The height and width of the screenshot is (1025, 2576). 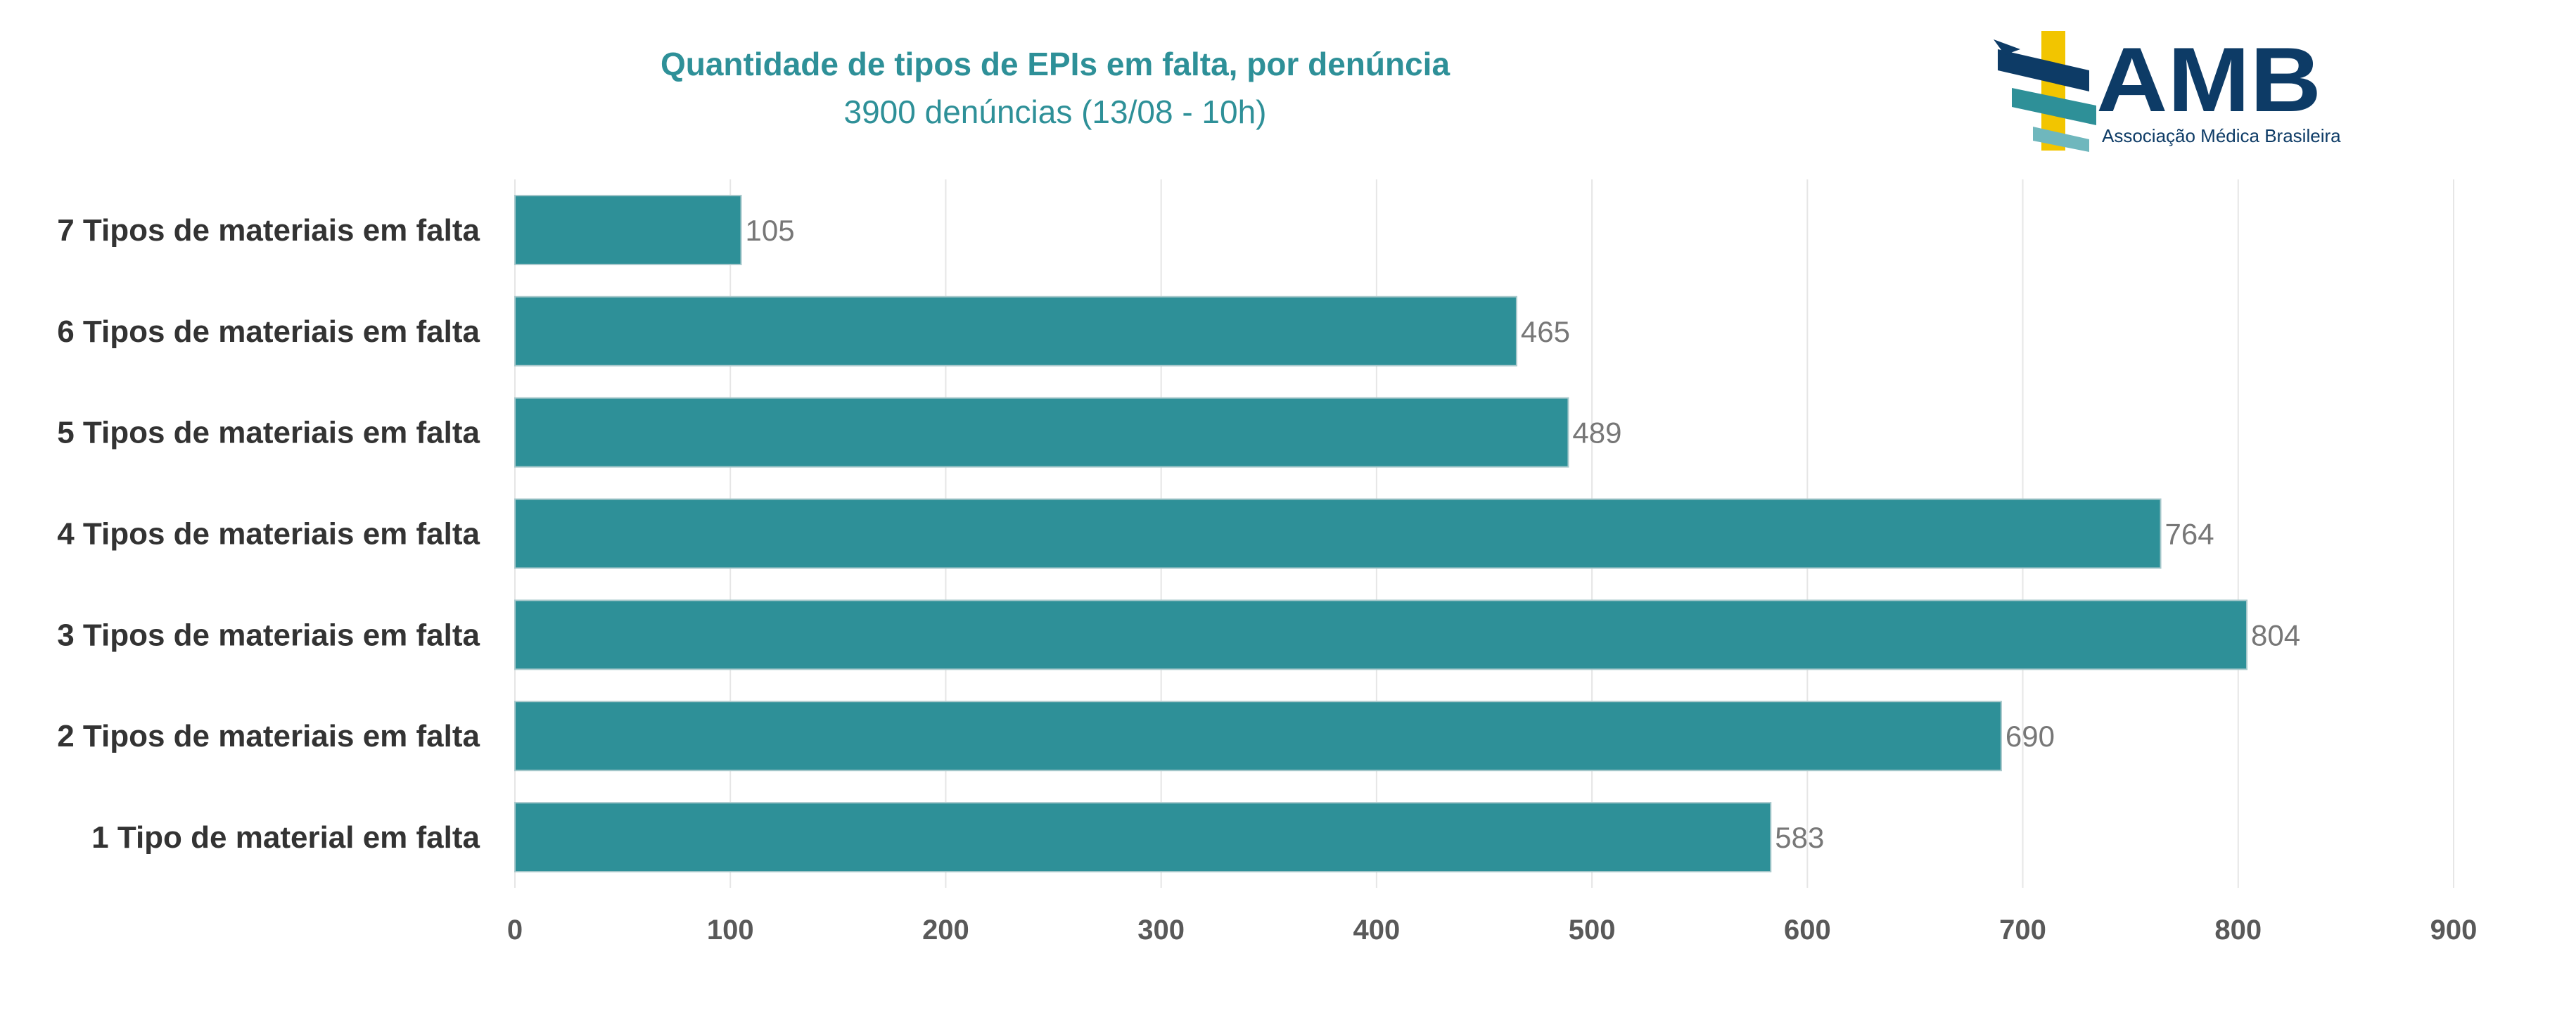 What do you see at coordinates (1807, 930) in the screenshot?
I see `x-tick-label: 600` at bounding box center [1807, 930].